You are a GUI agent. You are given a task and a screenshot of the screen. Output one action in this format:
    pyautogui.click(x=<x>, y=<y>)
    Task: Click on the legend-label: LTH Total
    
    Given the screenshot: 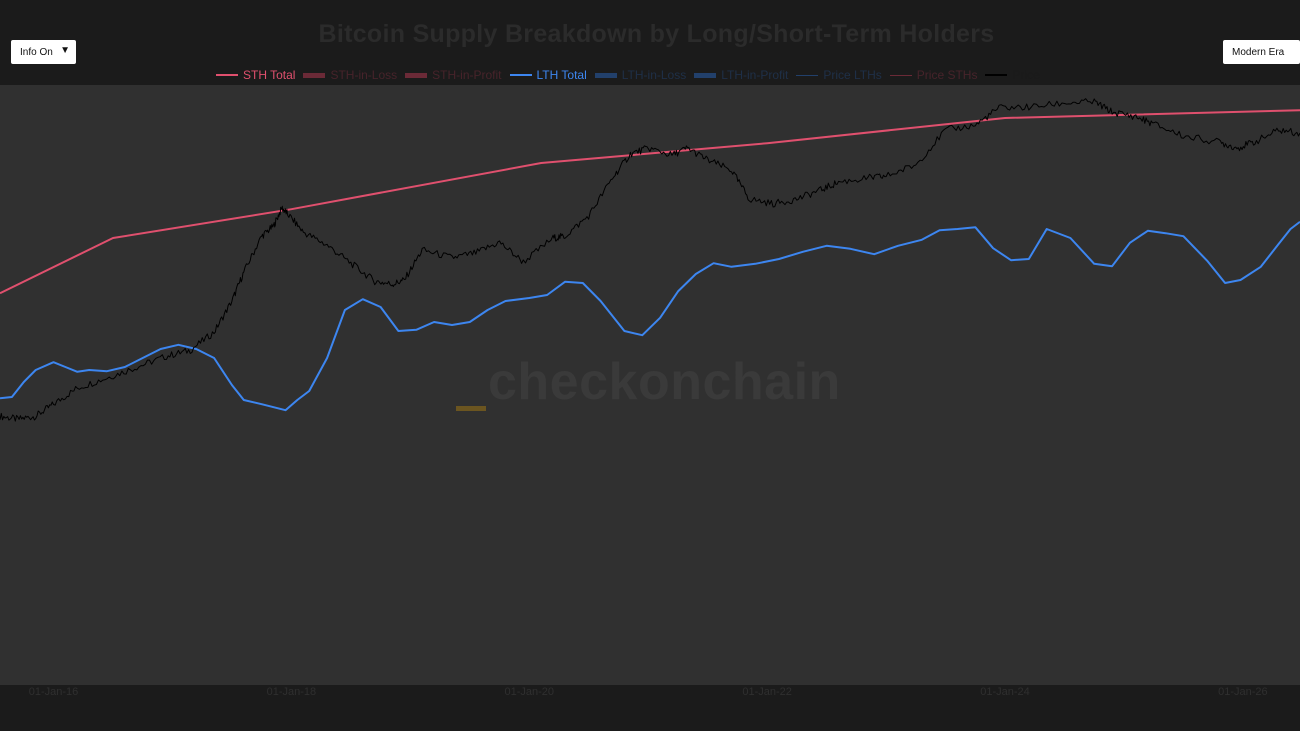 What is the action you would take?
    pyautogui.click(x=561, y=75)
    